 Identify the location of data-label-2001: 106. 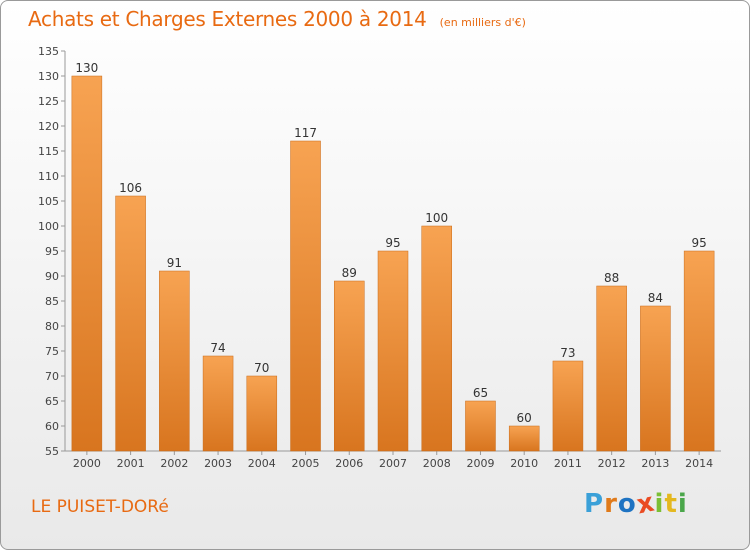
(130, 188).